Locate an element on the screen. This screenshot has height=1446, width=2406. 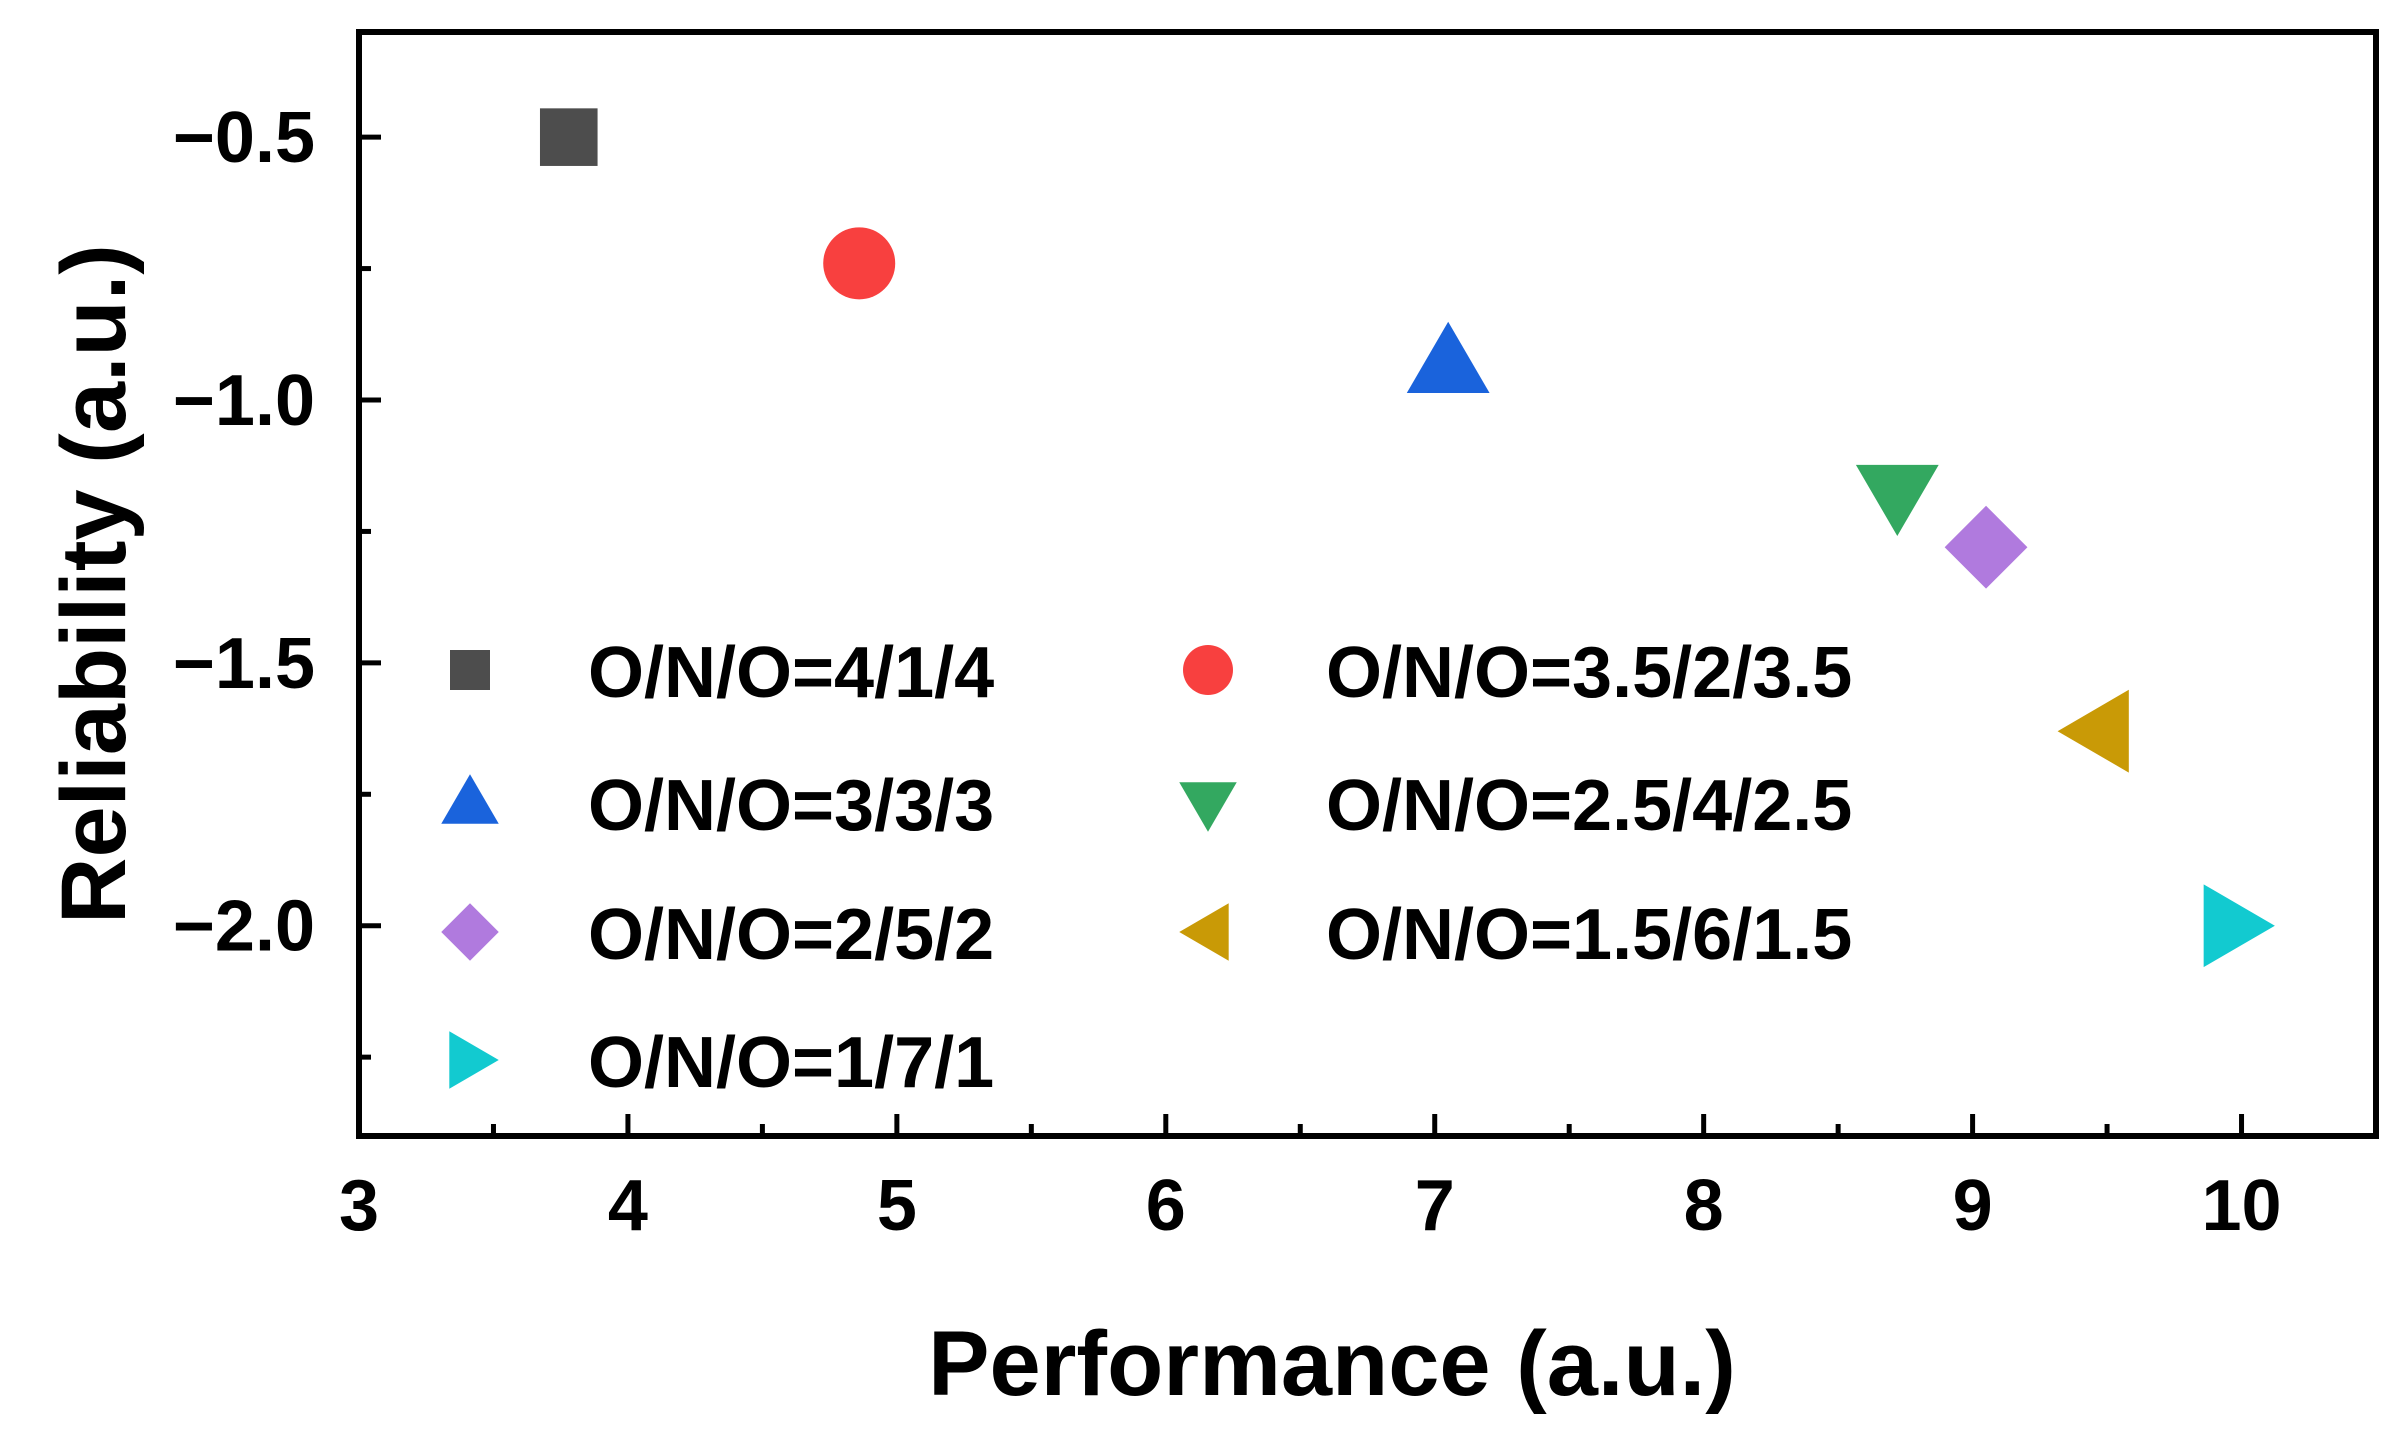
legend-item: O/N/O=2/5/2 is located at coordinates (717, 935).